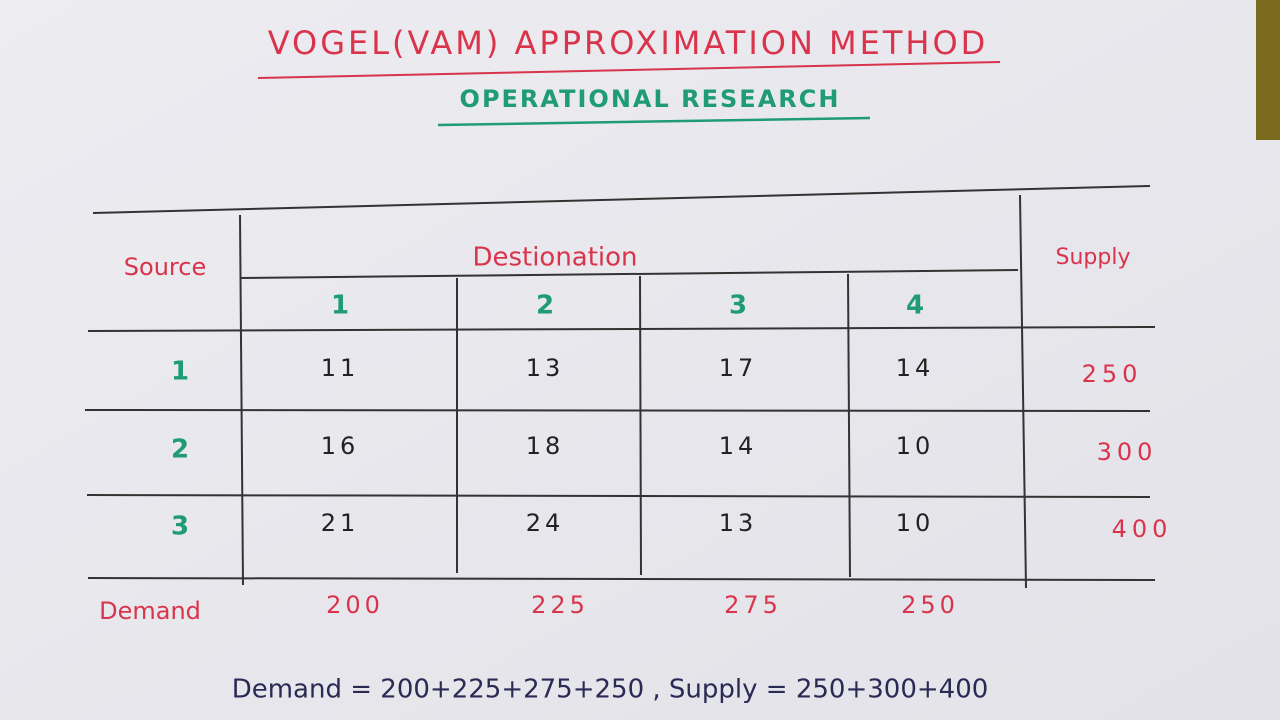 Image resolution: width=1280 pixels, height=720 pixels. What do you see at coordinates (629, 70) in the screenshot?
I see `title-underline` at bounding box center [629, 70].